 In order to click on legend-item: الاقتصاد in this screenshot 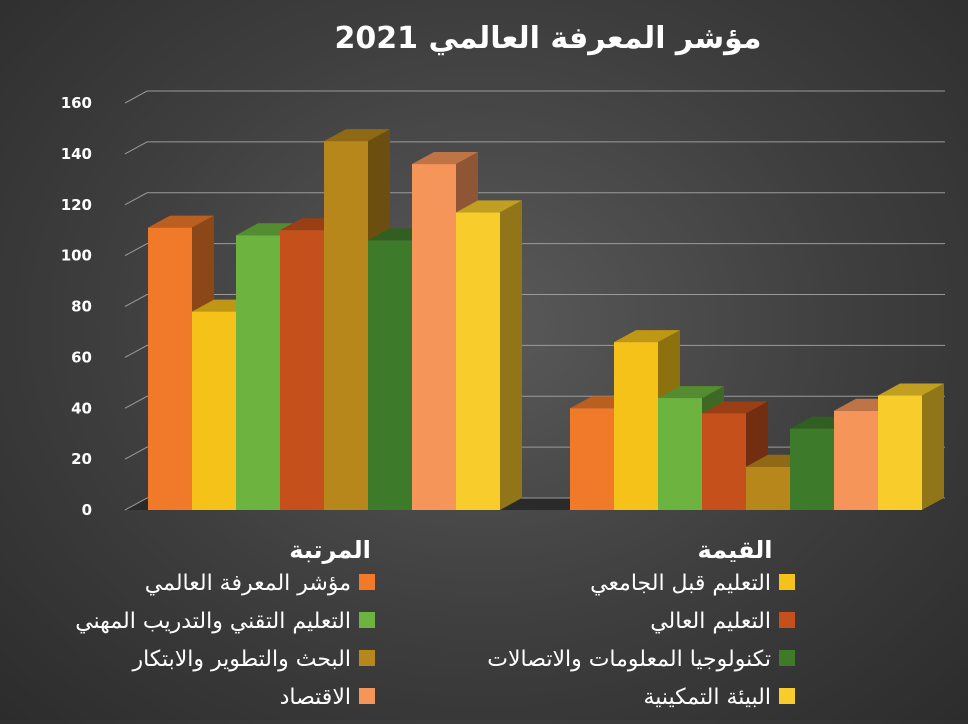, I will do `click(327, 697)`.